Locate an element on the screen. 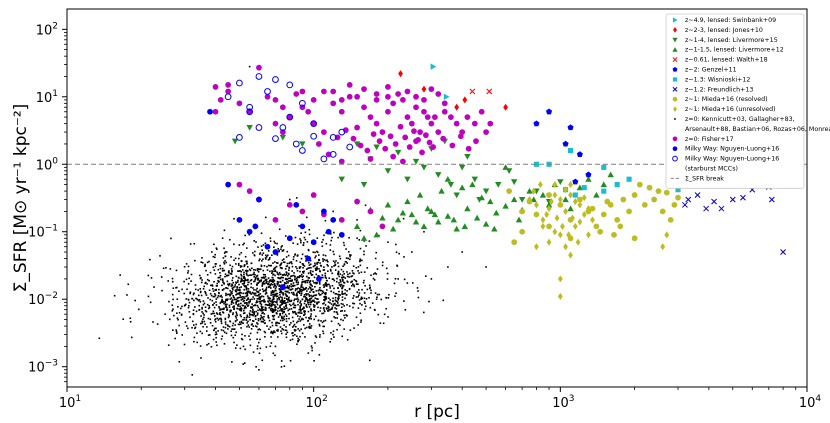 The width and height of the screenshot is (830, 423). data-point-10-c230 is located at coordinates (264, 299).